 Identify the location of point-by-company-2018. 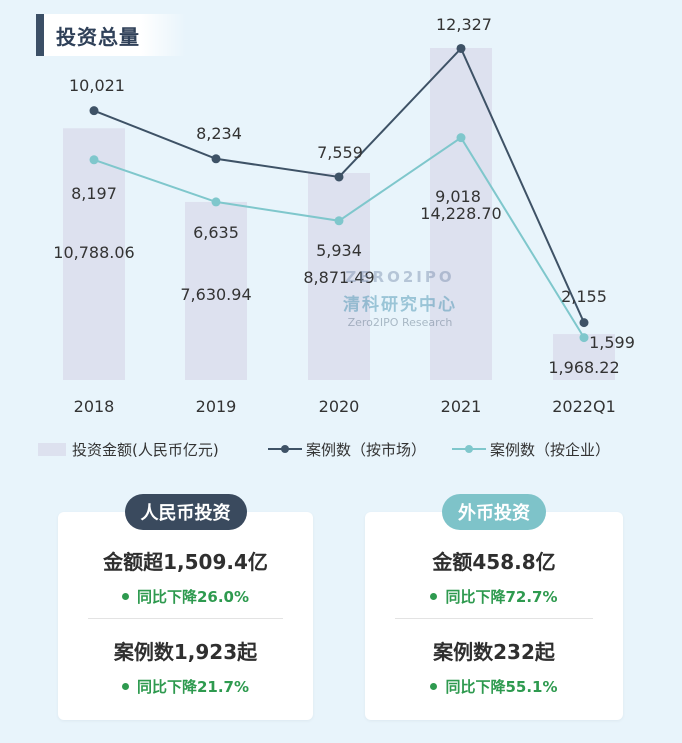
(94, 160).